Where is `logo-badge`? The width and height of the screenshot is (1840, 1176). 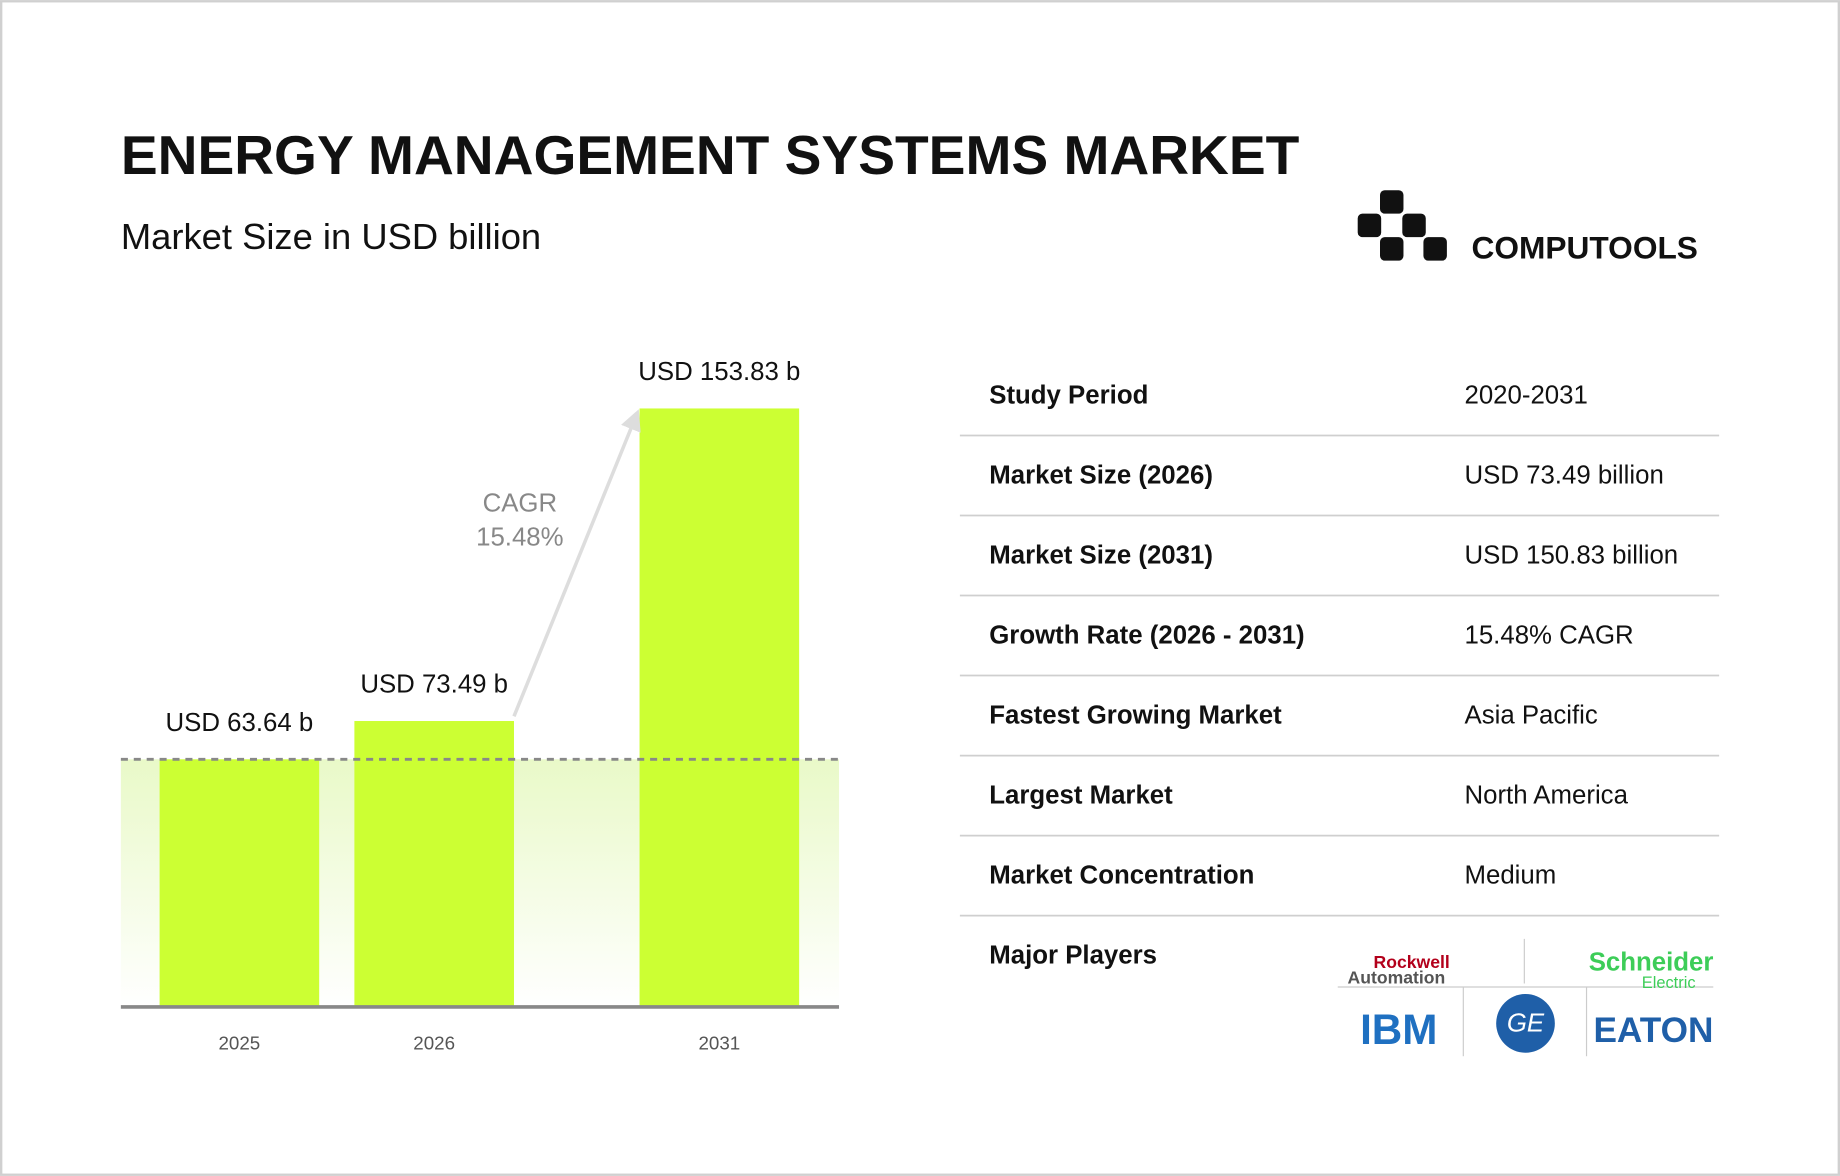
logo-badge is located at coordinates (1525, 1023).